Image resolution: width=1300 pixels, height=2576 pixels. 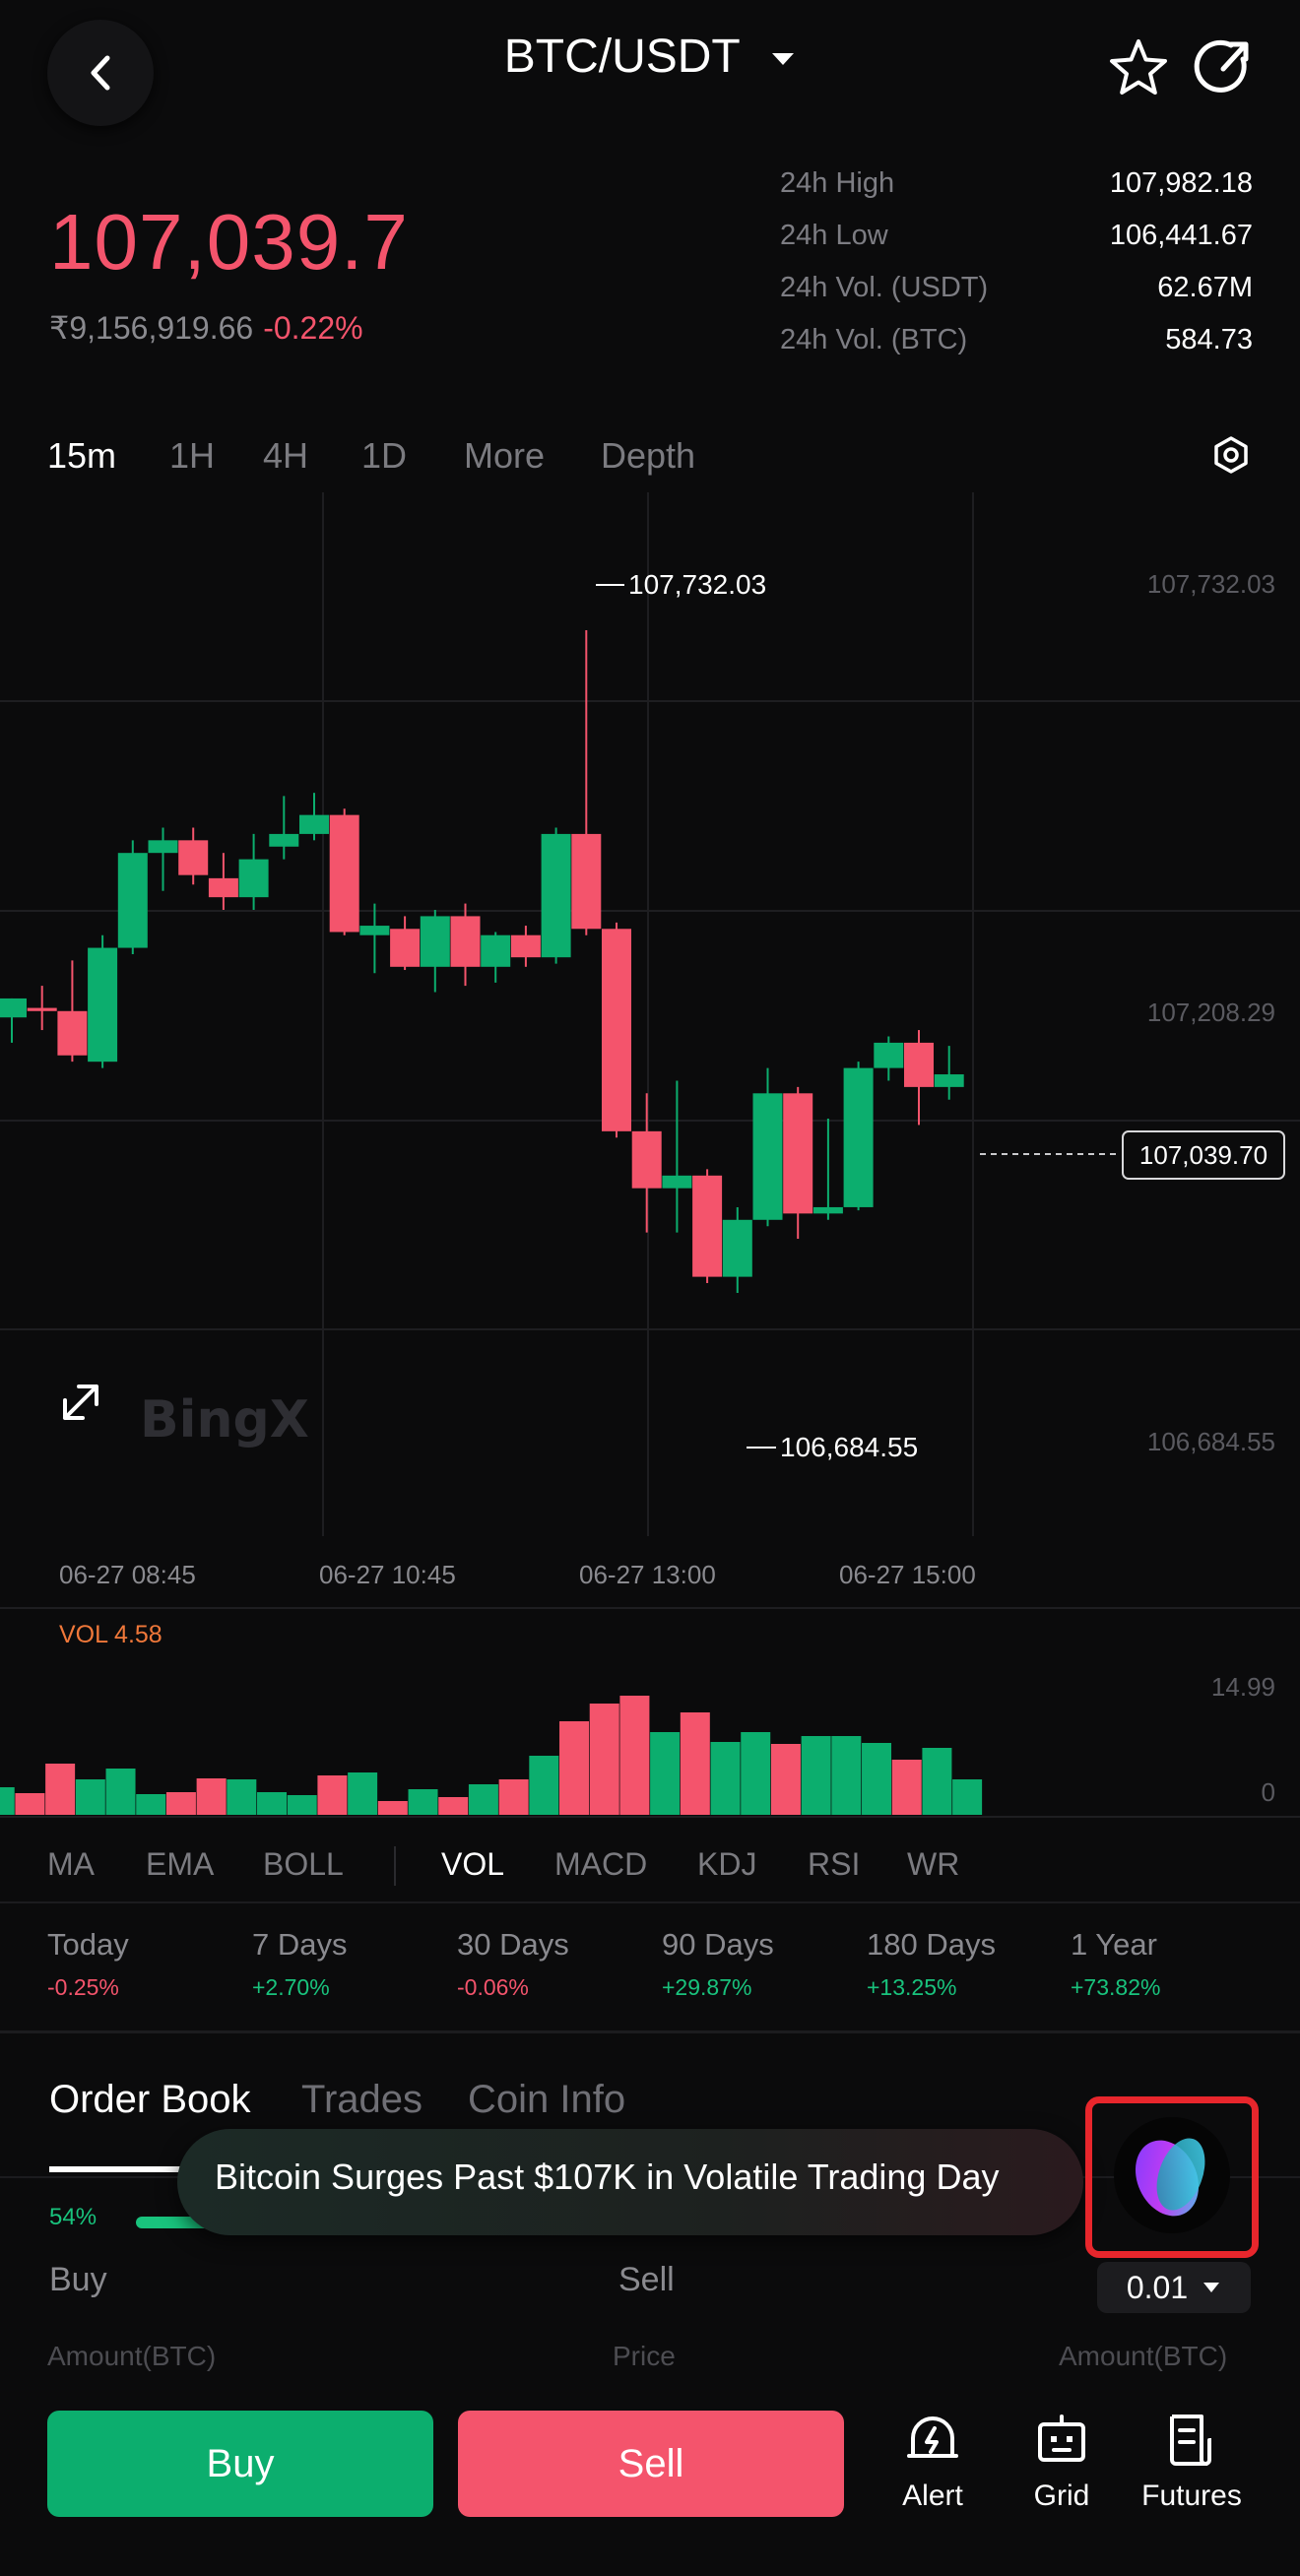 What do you see at coordinates (1181, 235) in the screenshot?
I see `stat-value: 106,441.67` at bounding box center [1181, 235].